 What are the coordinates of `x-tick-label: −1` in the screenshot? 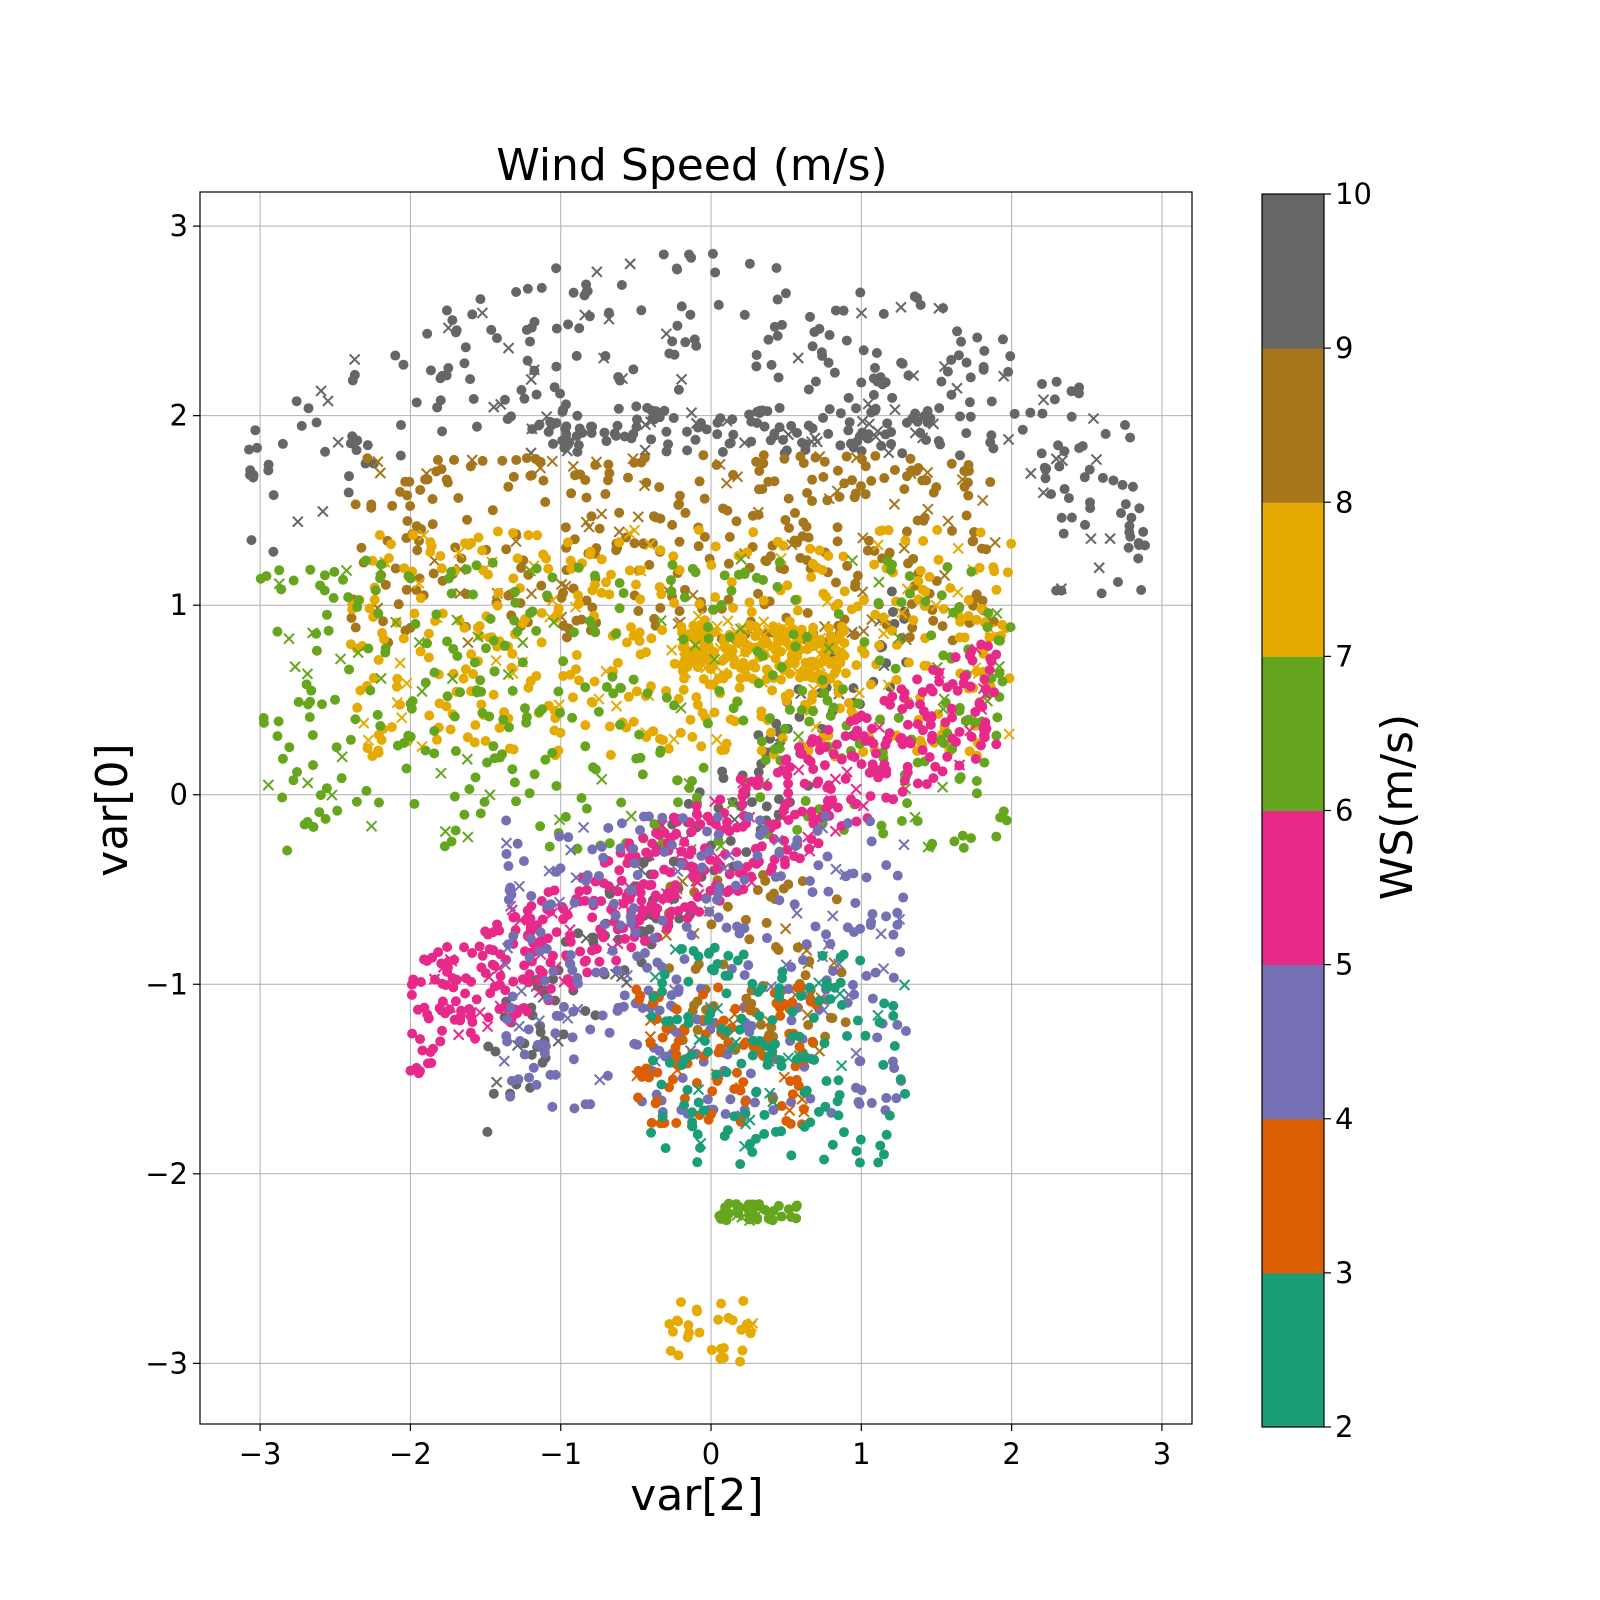 It's located at (560, 1454).